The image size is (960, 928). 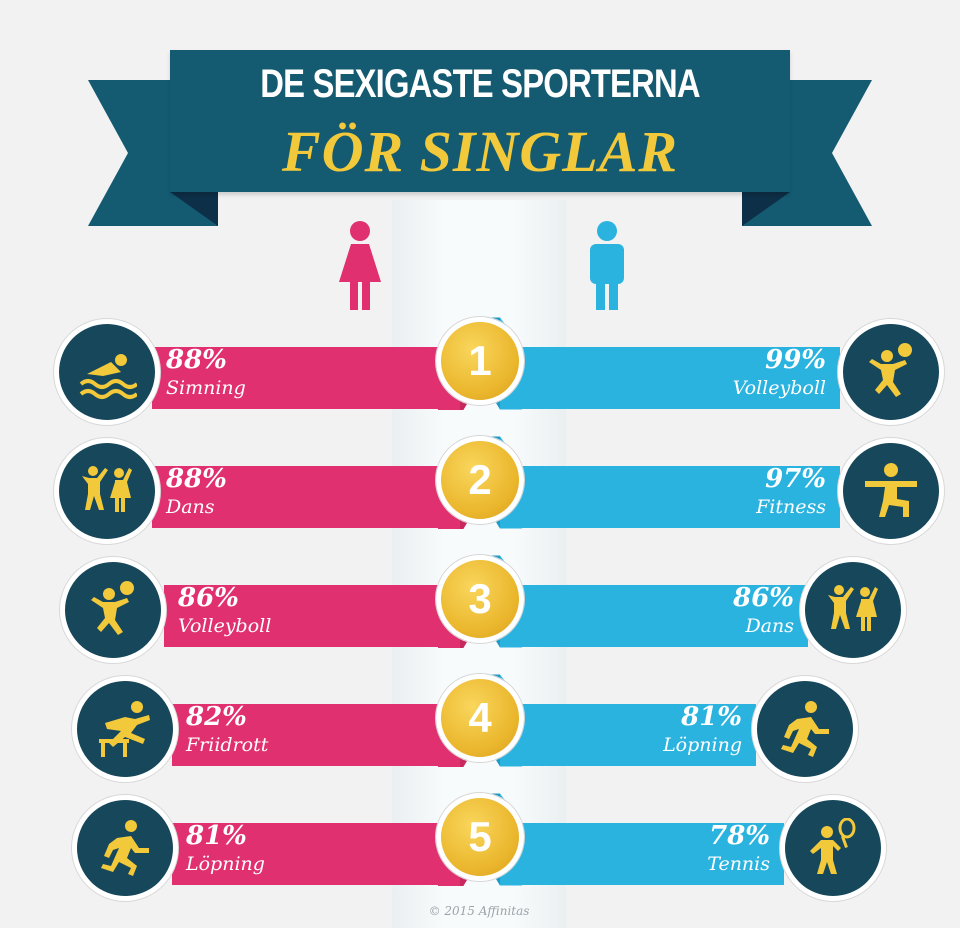 I want to click on hurdler-icon, so click(x=124, y=729).